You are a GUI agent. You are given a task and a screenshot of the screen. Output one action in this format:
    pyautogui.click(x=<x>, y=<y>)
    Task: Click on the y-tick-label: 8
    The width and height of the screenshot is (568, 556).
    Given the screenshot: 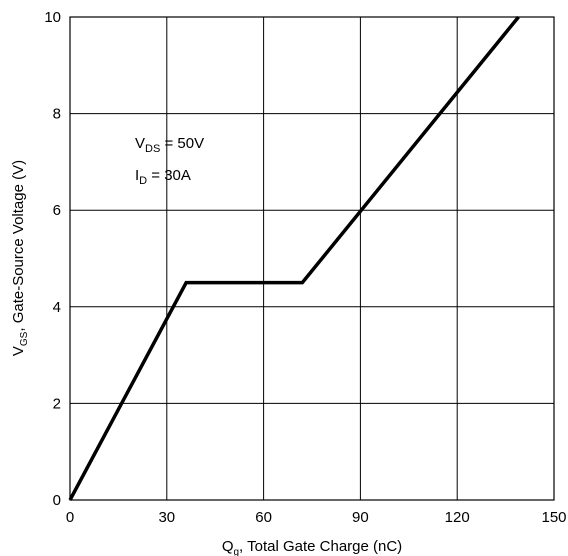 What is the action you would take?
    pyautogui.click(x=57, y=114)
    